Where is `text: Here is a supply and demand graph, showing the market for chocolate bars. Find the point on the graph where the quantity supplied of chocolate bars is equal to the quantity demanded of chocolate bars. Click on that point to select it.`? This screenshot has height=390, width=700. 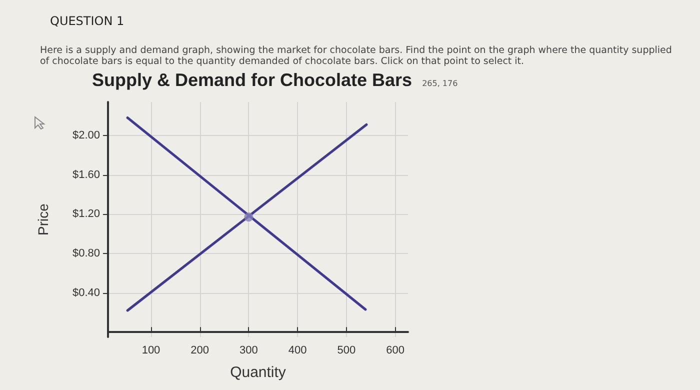 text: Here is a supply and demand graph, showing the market for chocolate bars. Find the point on the graph where the quantity supplied of chocolate bars is equal to the quantity demanded of chocolate bars. Click on that point to select it. is located at coordinates (356, 56).